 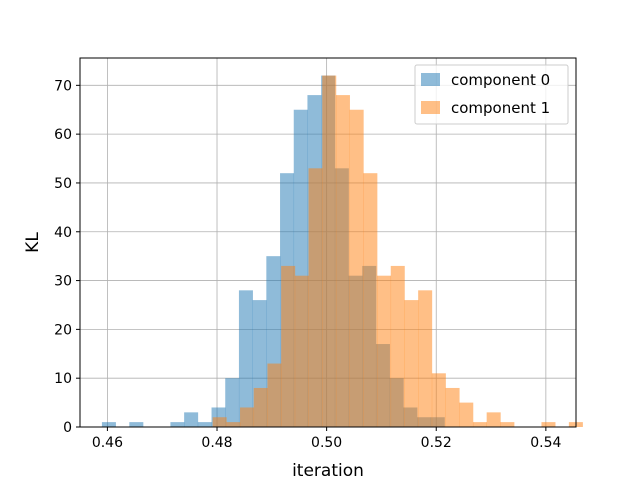 What do you see at coordinates (500, 108) in the screenshot?
I see `legend-label-component-1: component 1` at bounding box center [500, 108].